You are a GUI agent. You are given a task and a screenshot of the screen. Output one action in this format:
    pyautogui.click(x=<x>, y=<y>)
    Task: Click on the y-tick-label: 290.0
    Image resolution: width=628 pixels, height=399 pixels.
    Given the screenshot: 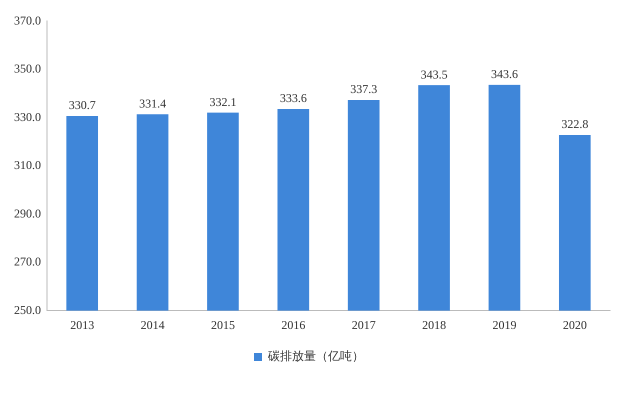 What is the action you would take?
    pyautogui.click(x=27, y=213)
    